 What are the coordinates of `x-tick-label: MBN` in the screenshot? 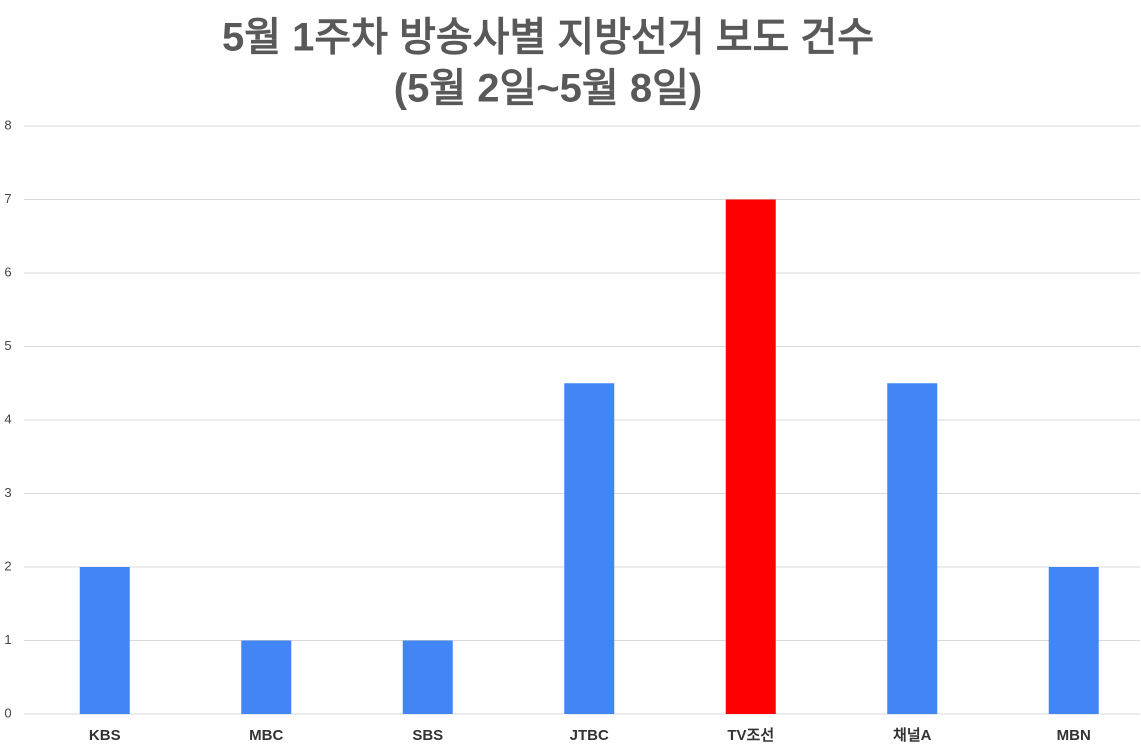 It's located at (1074, 735).